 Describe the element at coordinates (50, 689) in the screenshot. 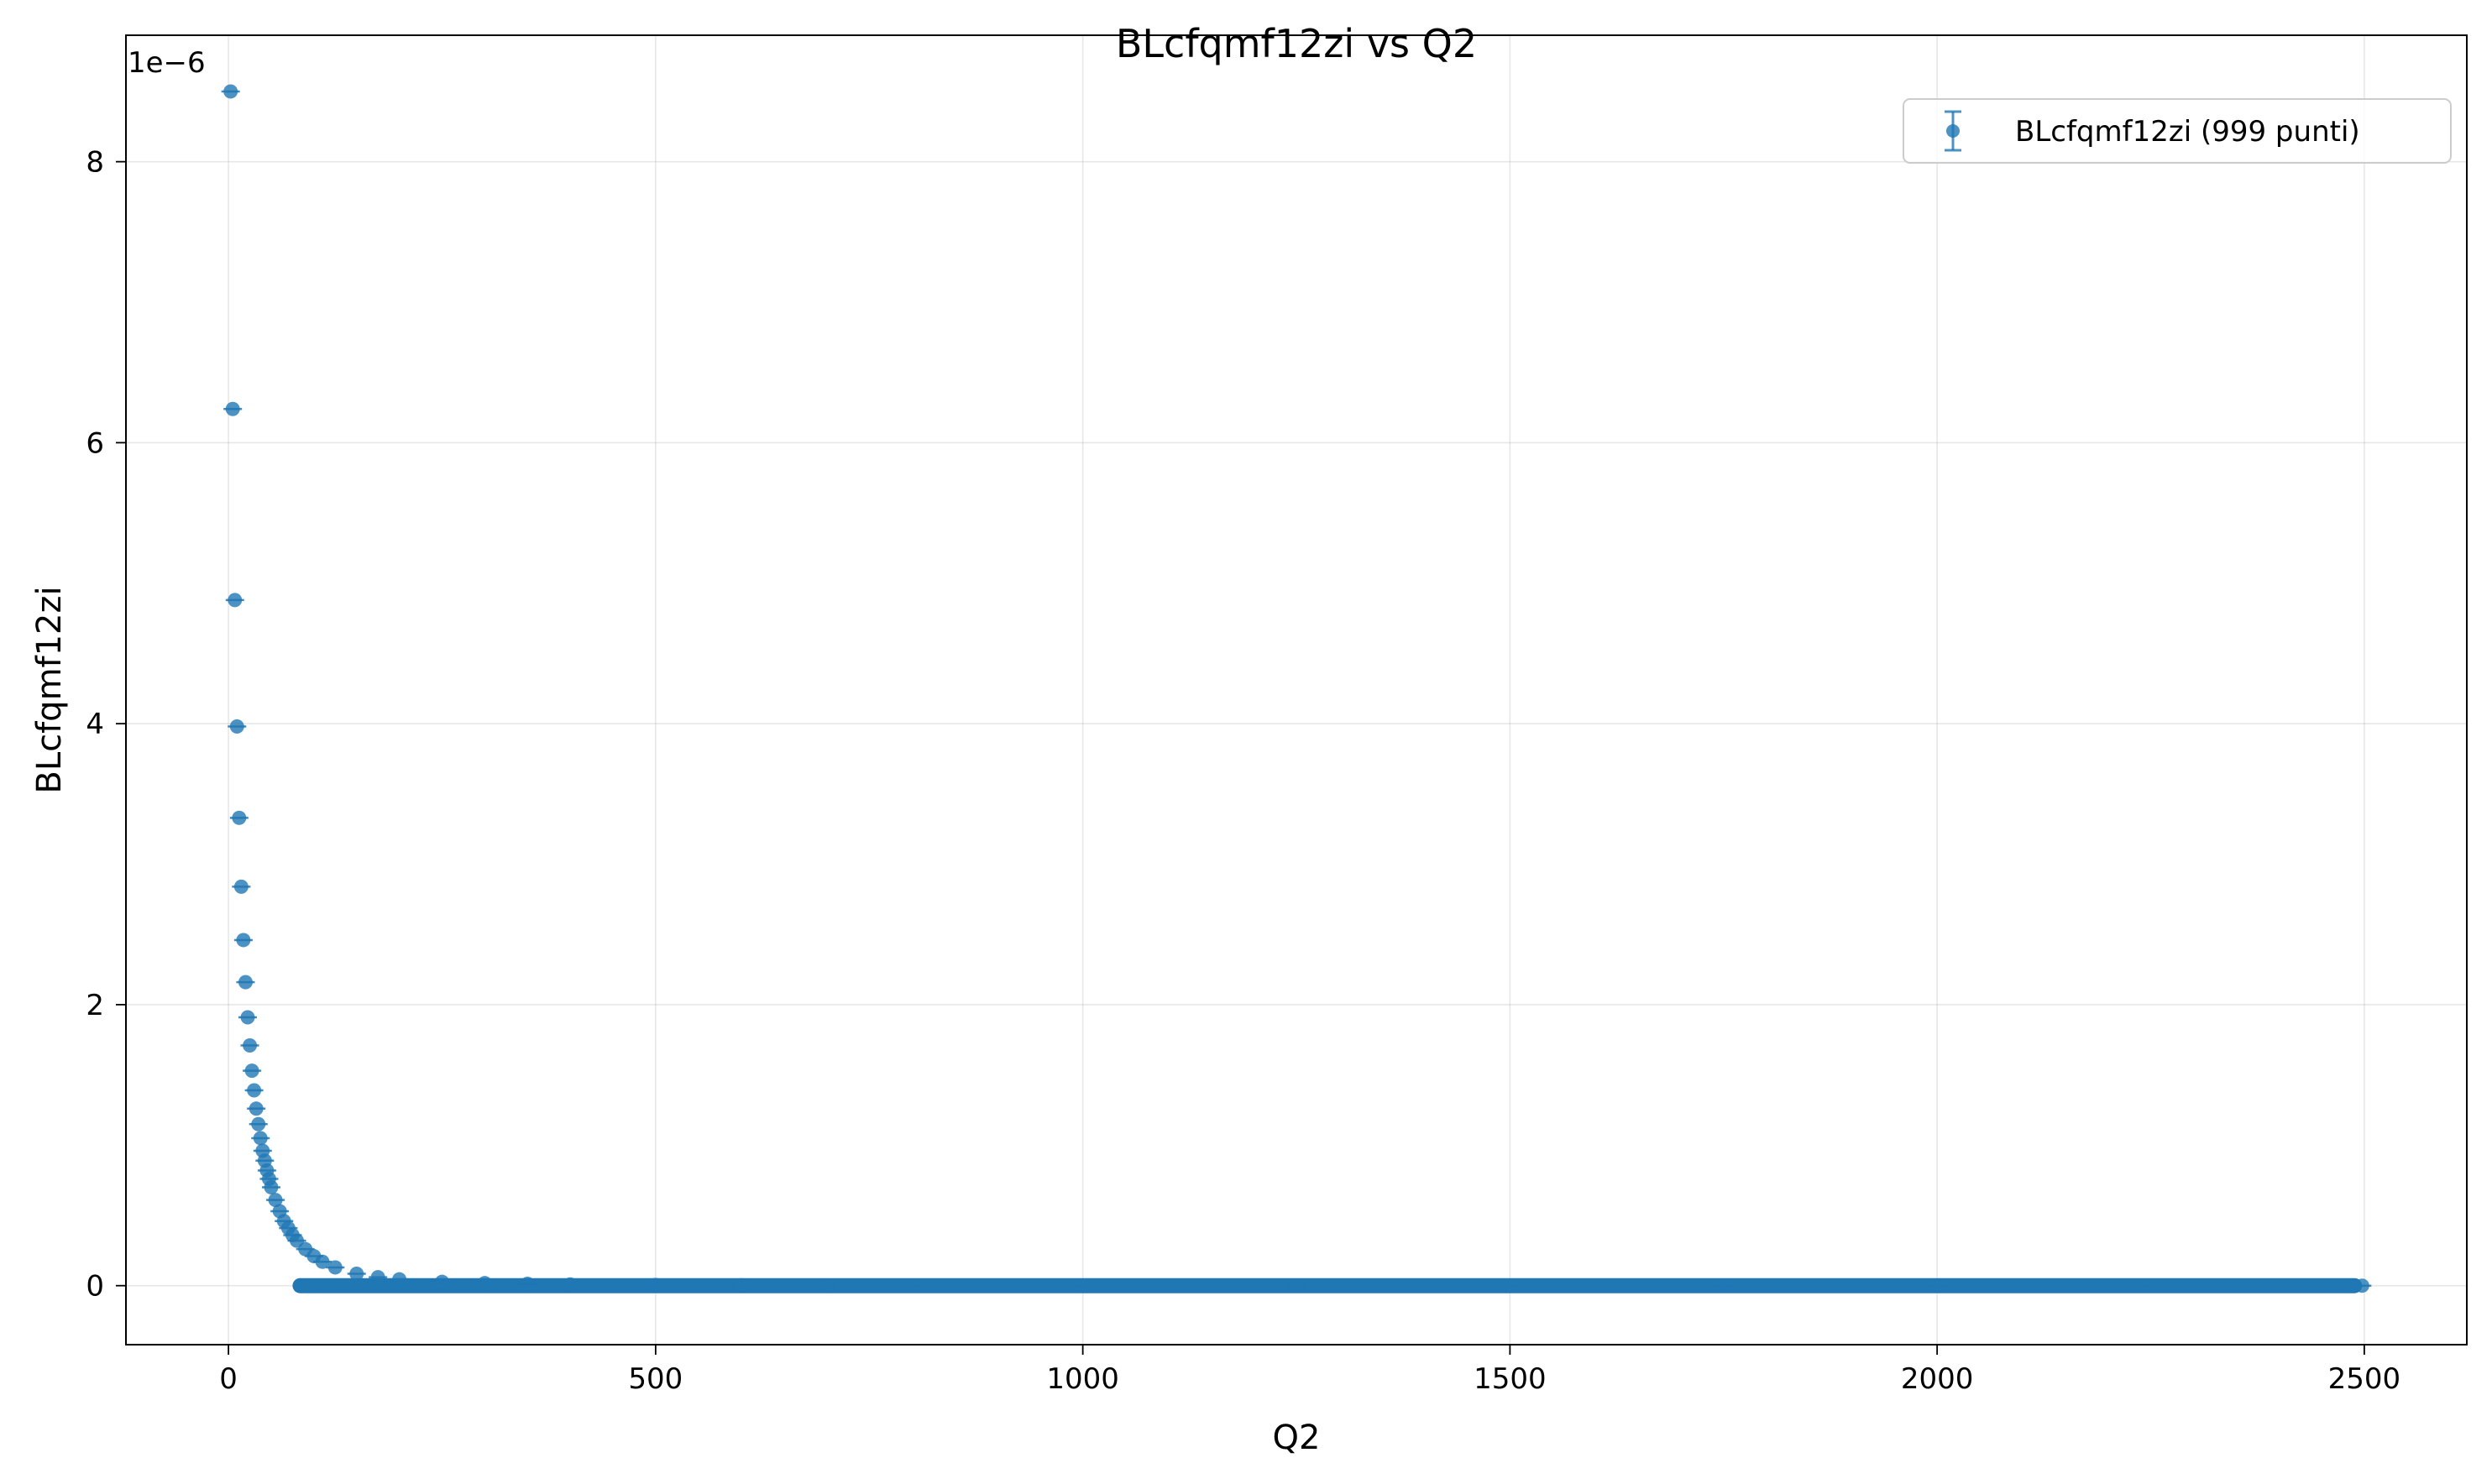

I see `y-axis-label: BLcfqmf12zi` at that location.